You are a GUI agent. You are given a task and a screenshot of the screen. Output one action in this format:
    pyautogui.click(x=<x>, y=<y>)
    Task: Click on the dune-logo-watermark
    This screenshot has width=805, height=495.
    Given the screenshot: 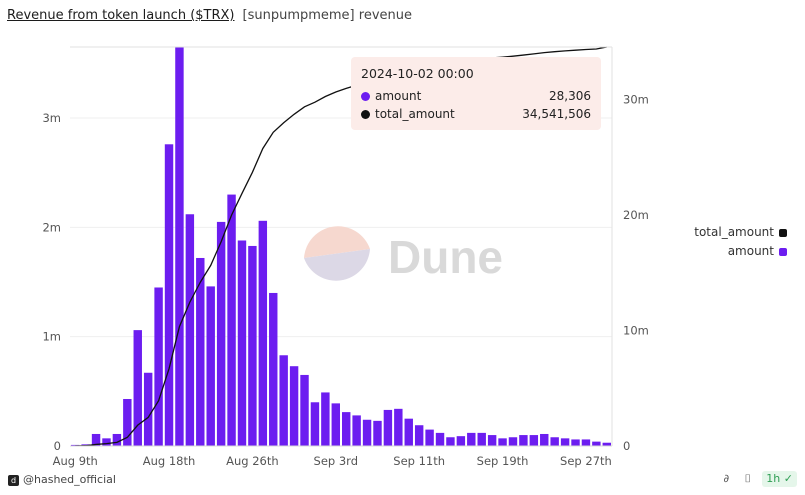 What is the action you would take?
    pyautogui.click(x=337, y=253)
    